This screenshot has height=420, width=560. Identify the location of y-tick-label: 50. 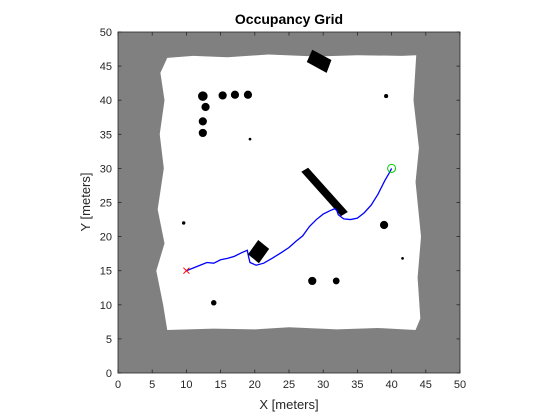
(106, 33).